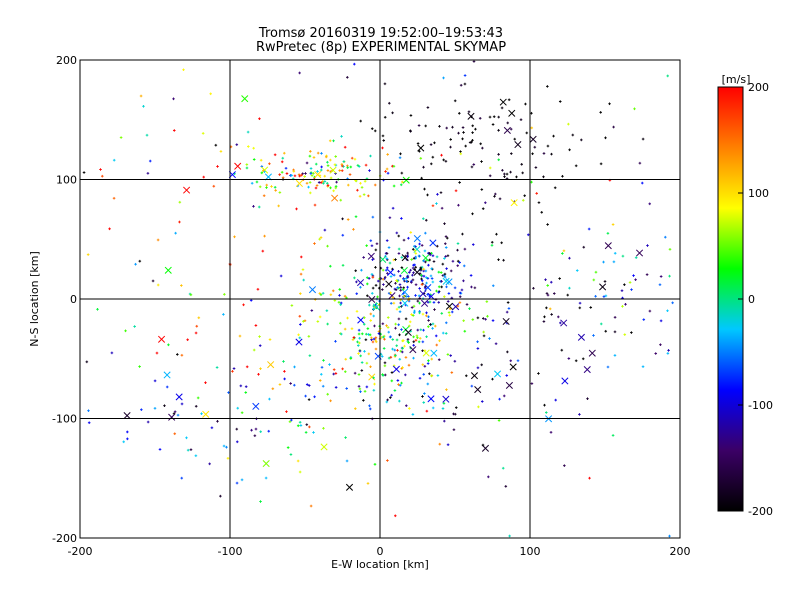 This screenshot has height=600, width=800. I want to click on colorbar-tick-label: 100, so click(758, 193).